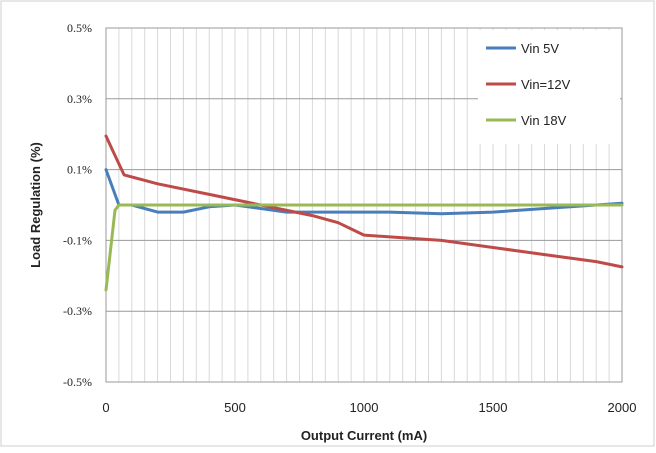 The width and height of the screenshot is (656, 453). I want to click on x-tick-label: 2000, so click(622, 407).